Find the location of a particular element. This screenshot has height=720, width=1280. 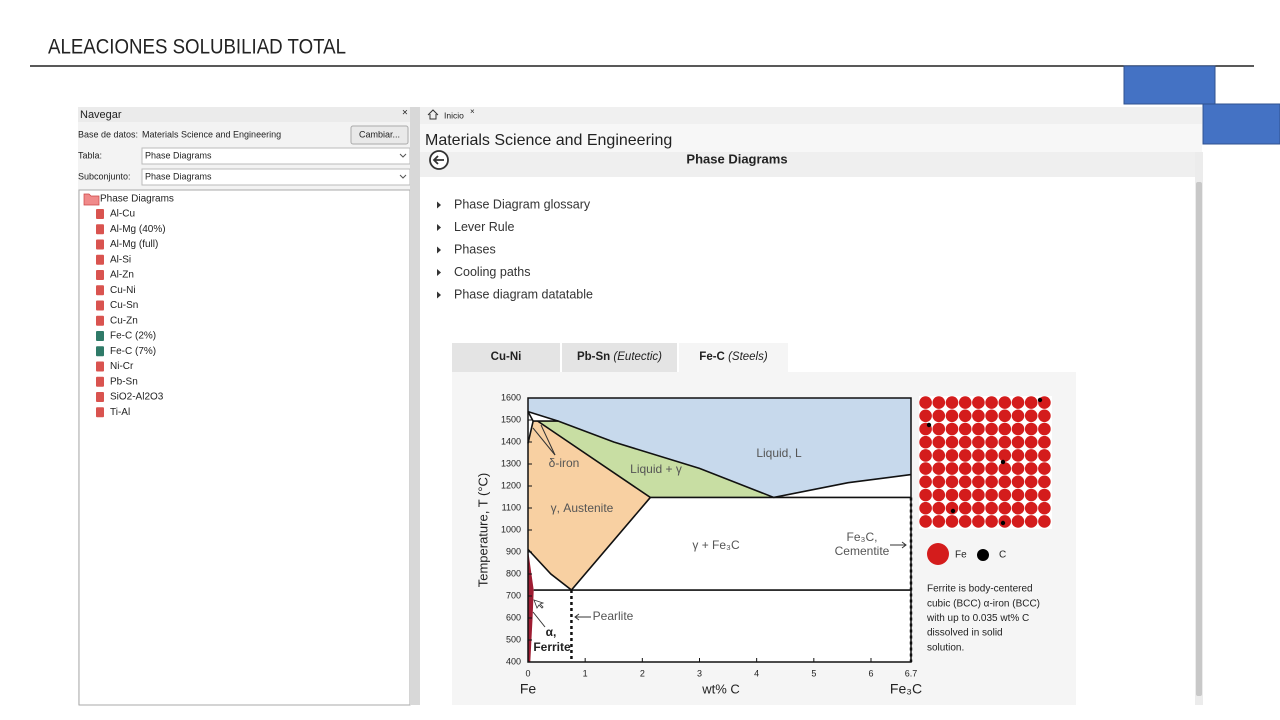

tree-item: Cu-Zn is located at coordinates (124, 320).